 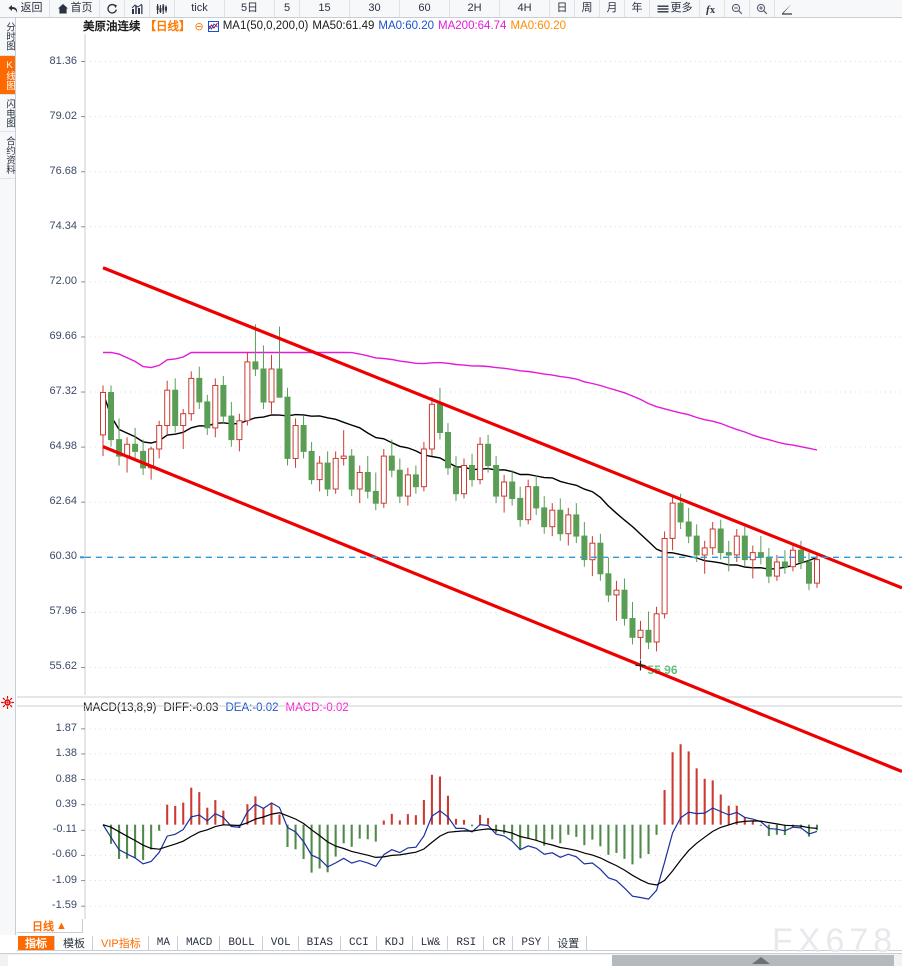 I want to click on indicator-tab-label: KDJ, so click(x=394, y=943).